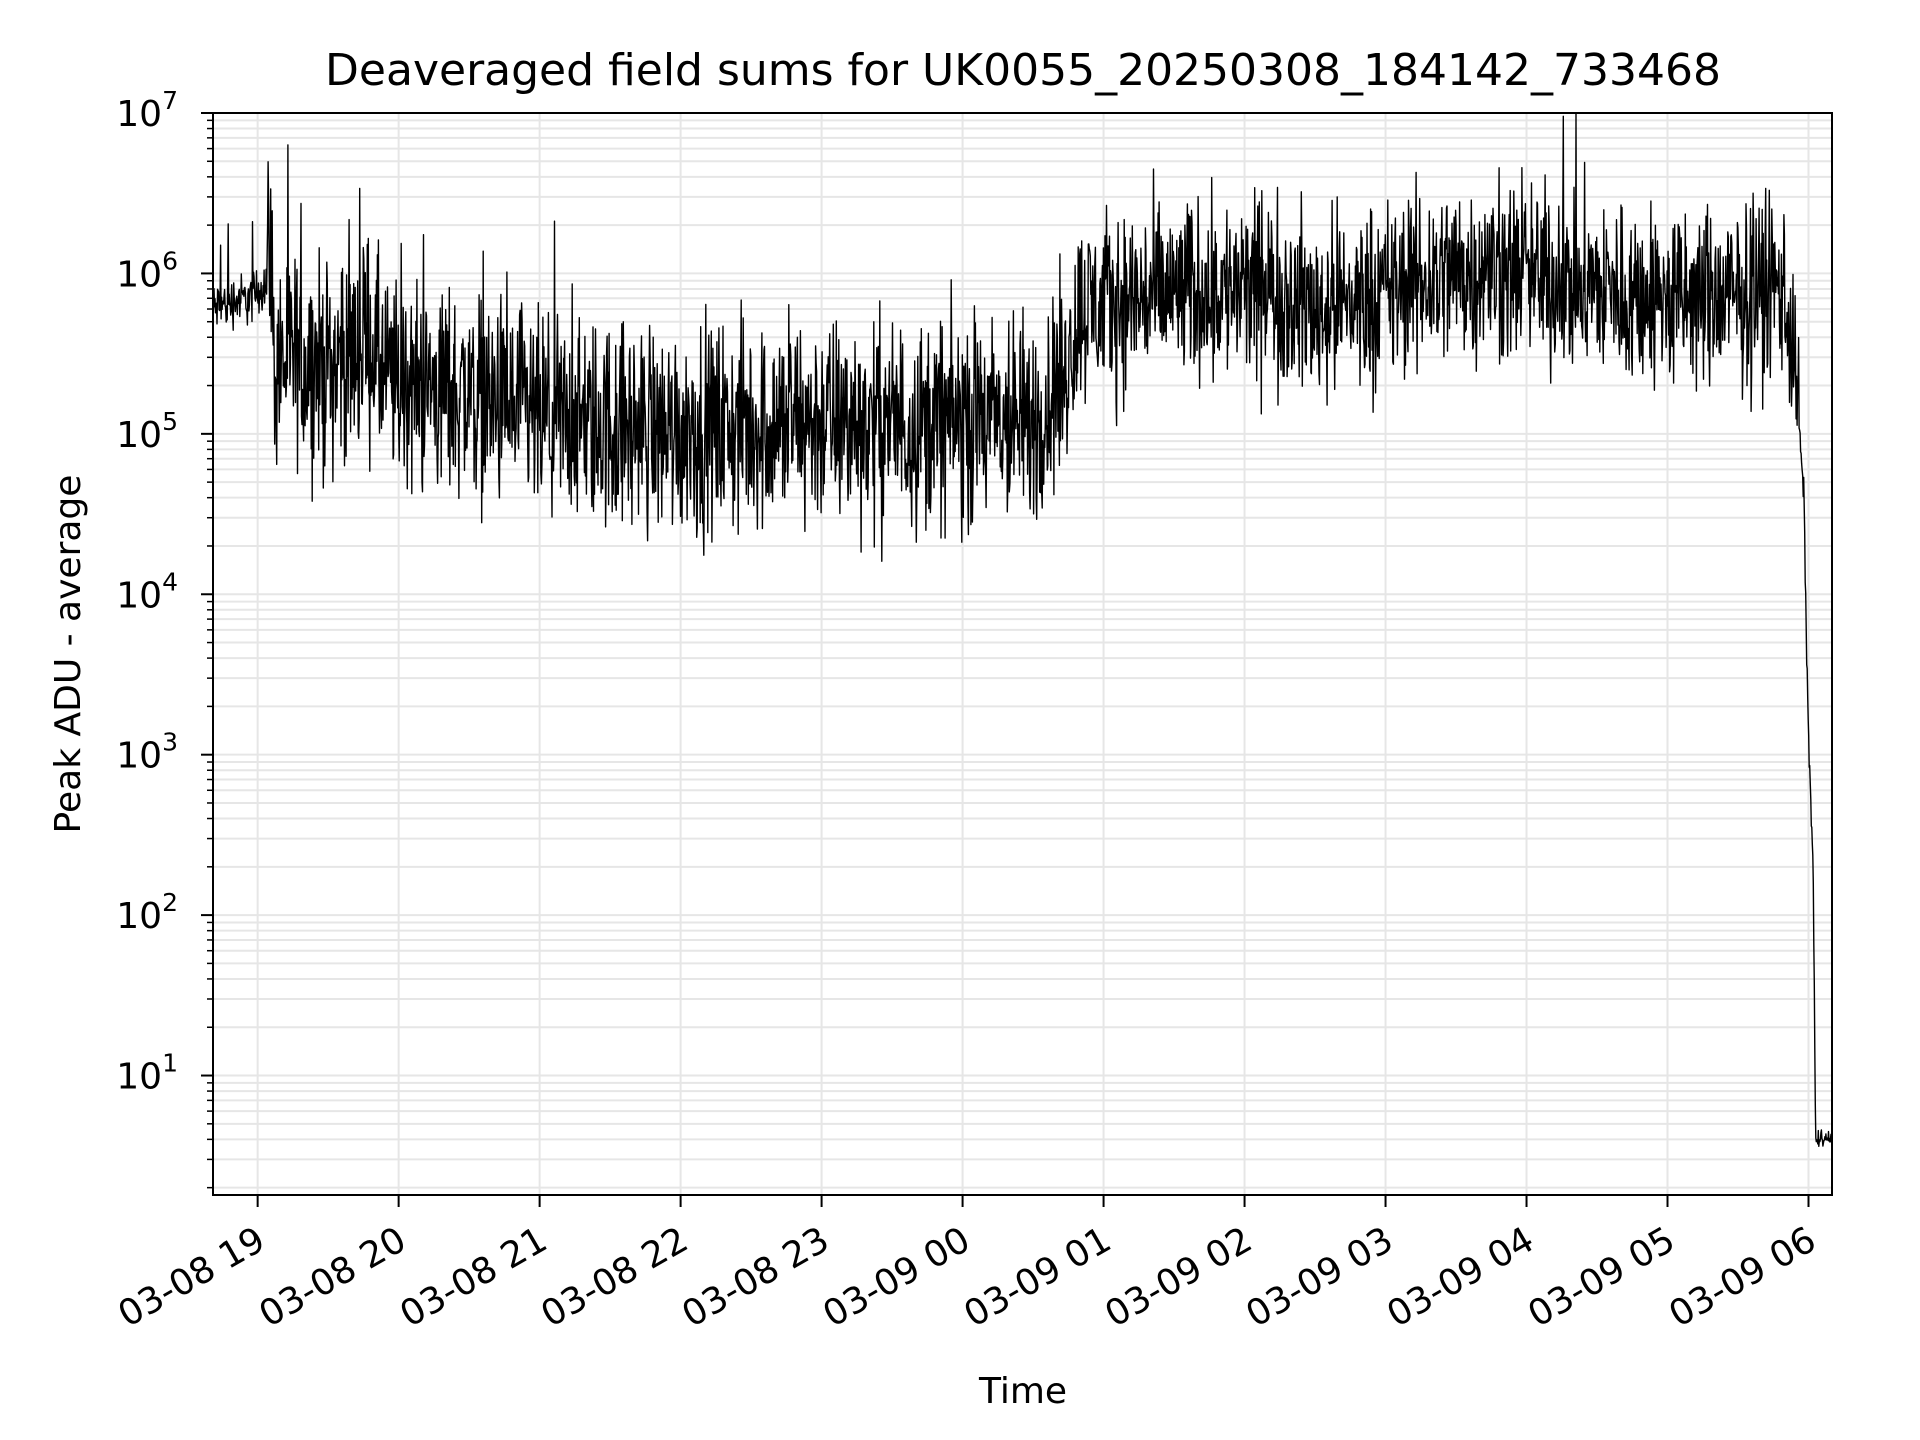  I want to click on y-axis-label: Peak ADU - average, so click(68, 654).